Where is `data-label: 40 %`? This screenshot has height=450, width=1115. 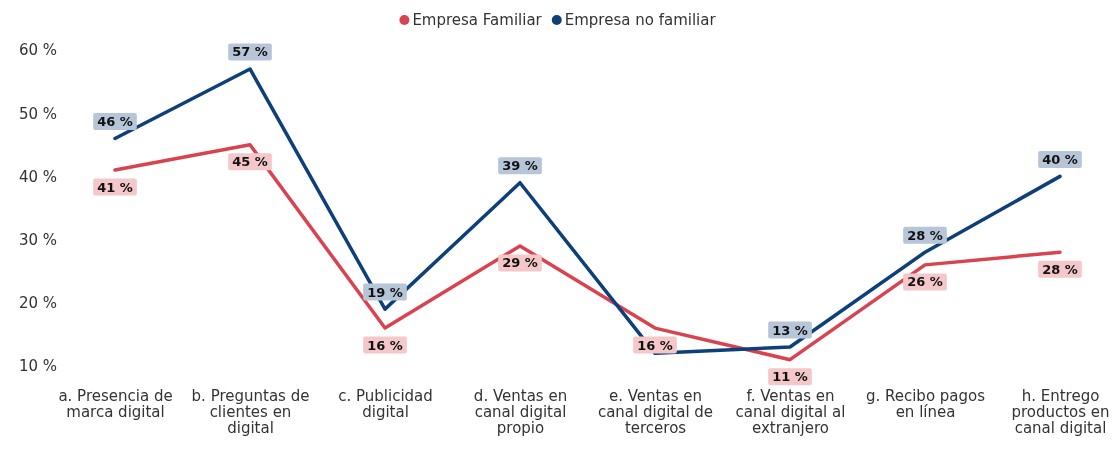 data-label: 40 % is located at coordinates (1060, 159).